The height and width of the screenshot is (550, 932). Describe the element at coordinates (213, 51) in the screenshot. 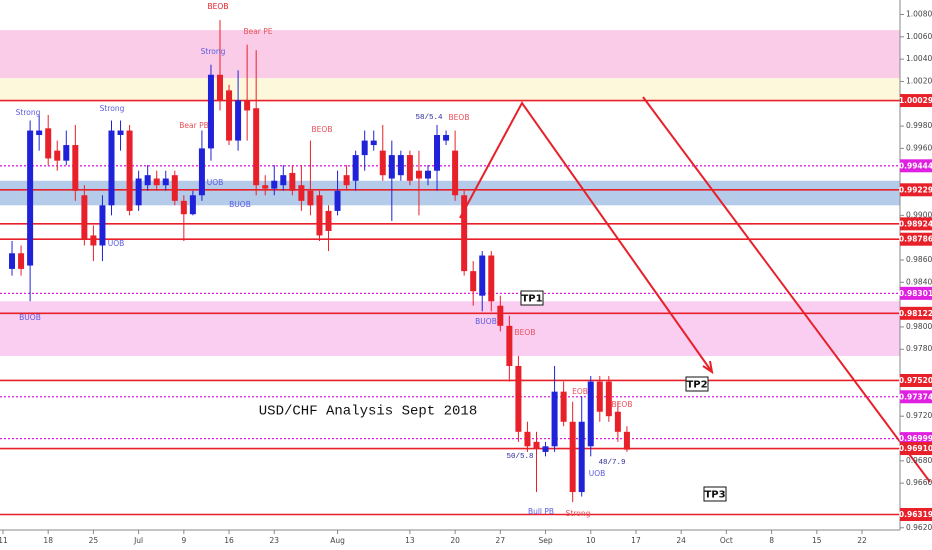

I see `annotation: Strong` at that location.